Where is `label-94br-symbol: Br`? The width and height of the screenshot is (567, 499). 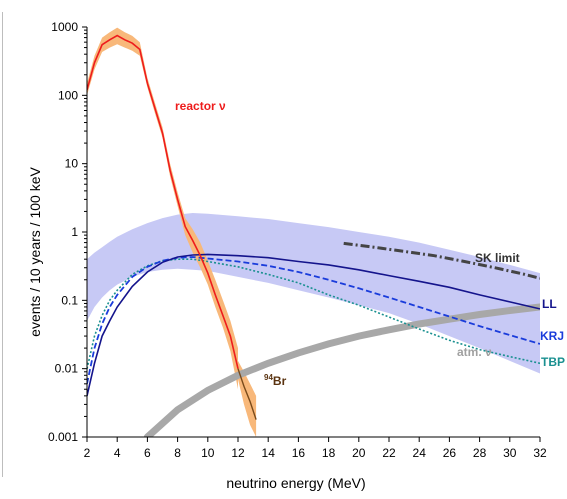 label-94br-symbol: Br is located at coordinates (280, 381).